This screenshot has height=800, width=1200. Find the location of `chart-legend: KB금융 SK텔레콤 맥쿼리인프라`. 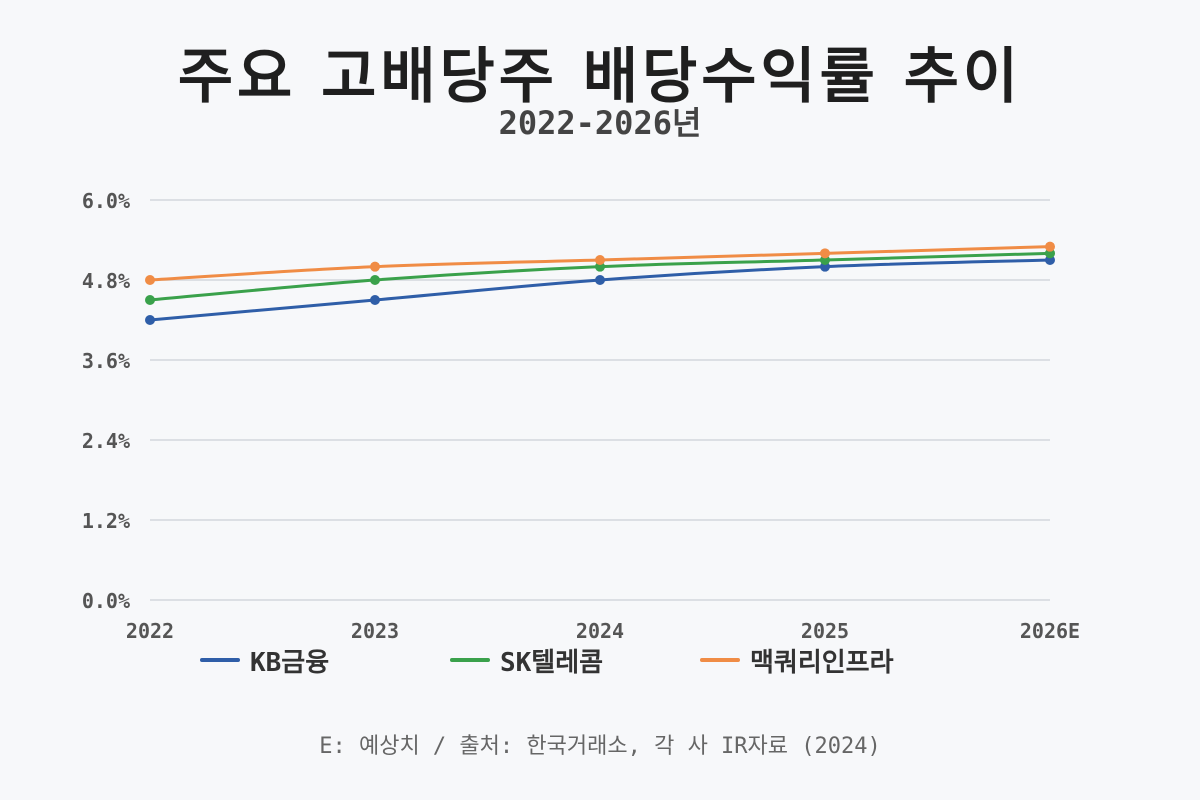

chart-legend: KB금융 SK텔레콤 맥쿼리인프라 is located at coordinates (600, 660).